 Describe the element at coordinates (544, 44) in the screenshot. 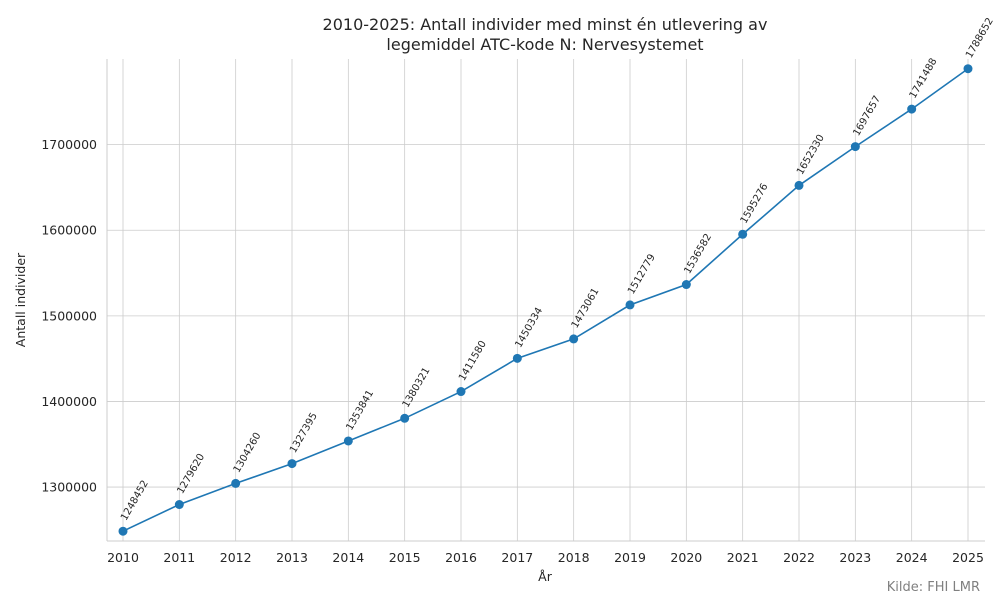

I see `chart-title-line-2: legemiddel ATC-kode N: Nervesystemet` at that location.